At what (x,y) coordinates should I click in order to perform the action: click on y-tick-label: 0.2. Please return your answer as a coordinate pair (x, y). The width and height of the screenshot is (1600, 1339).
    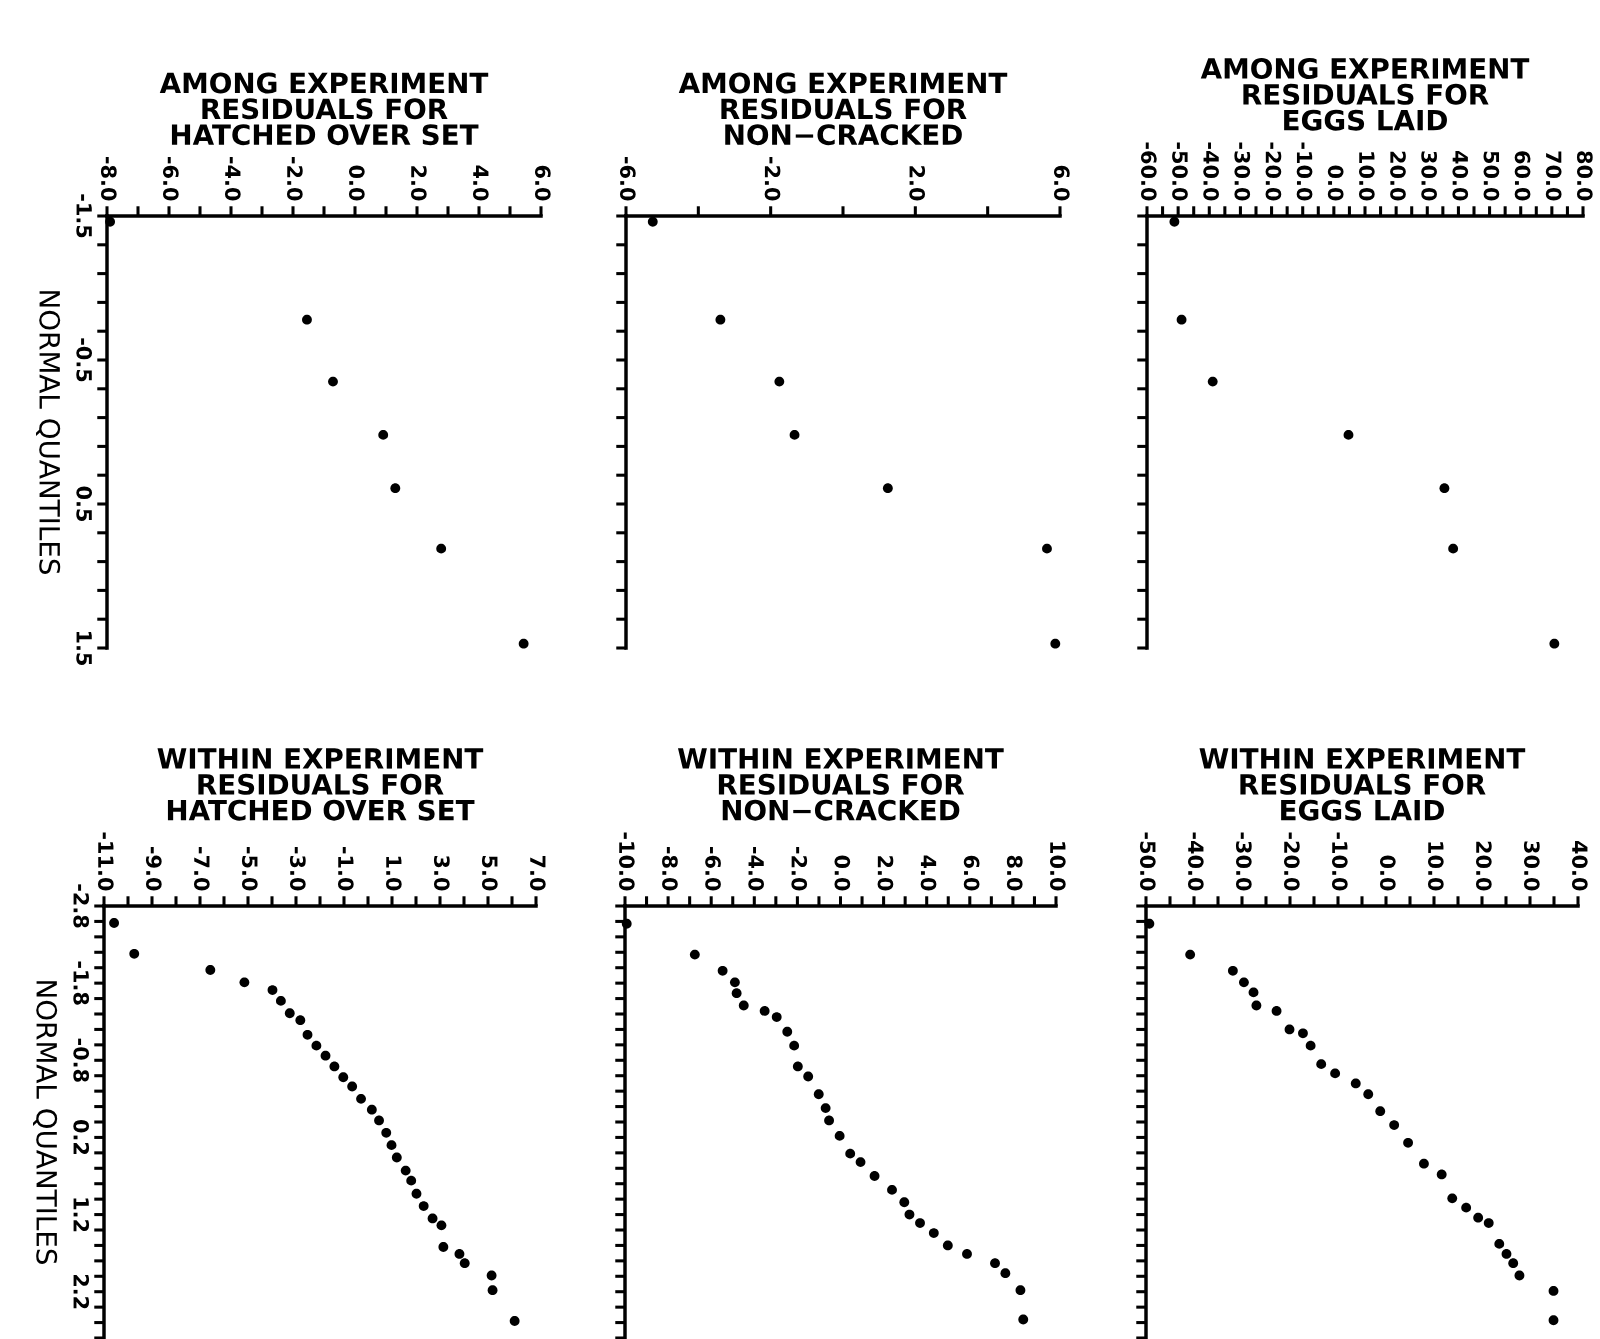
    Looking at the image, I should click on (81, 1137).